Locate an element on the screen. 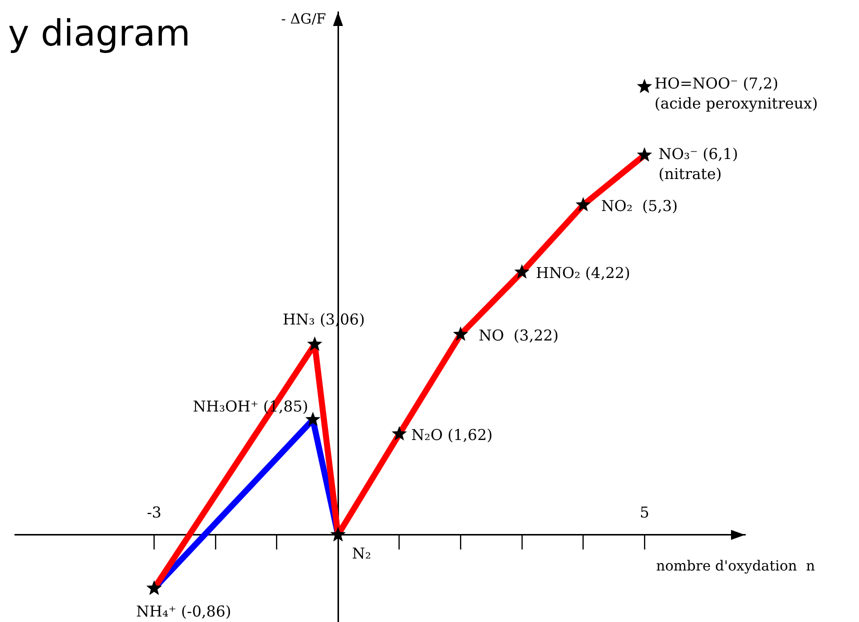  y-axis-title: - ΔG/F is located at coordinates (303, 20).